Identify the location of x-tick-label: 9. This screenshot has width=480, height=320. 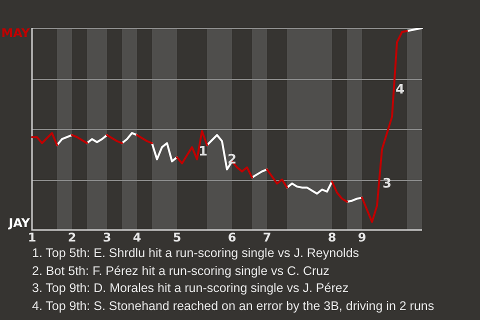
(362, 237).